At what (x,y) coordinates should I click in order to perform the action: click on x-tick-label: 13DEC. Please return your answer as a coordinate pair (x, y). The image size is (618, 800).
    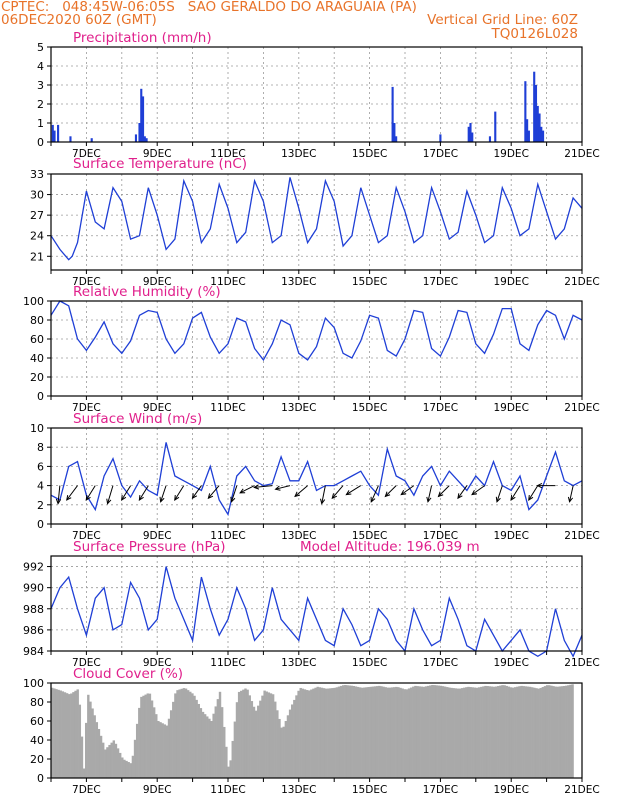
    Looking at the image, I should click on (298, 154).